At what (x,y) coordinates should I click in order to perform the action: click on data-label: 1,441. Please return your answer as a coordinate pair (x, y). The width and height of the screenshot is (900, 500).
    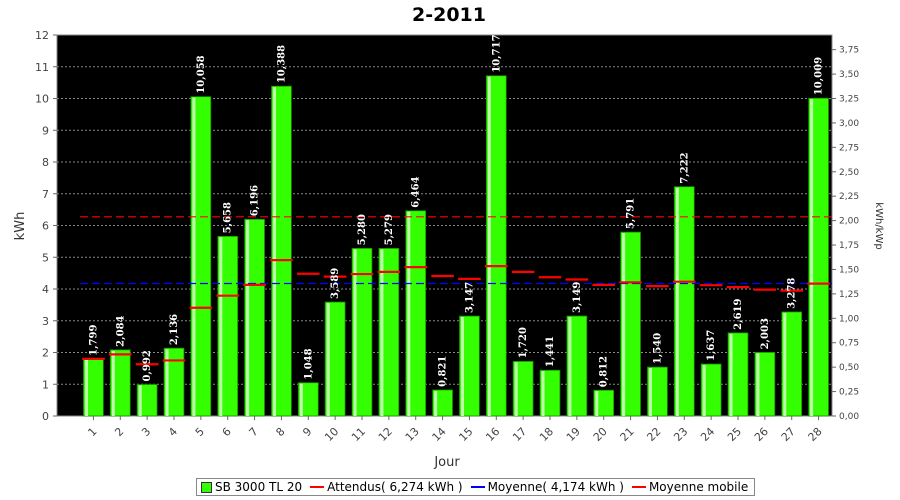
    Looking at the image, I should click on (550, 351).